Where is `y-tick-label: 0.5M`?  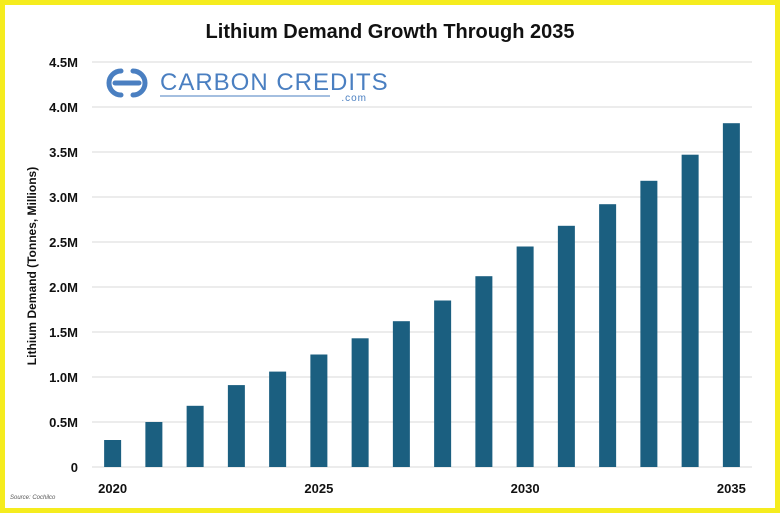 y-tick-label: 0.5M is located at coordinates (63, 422).